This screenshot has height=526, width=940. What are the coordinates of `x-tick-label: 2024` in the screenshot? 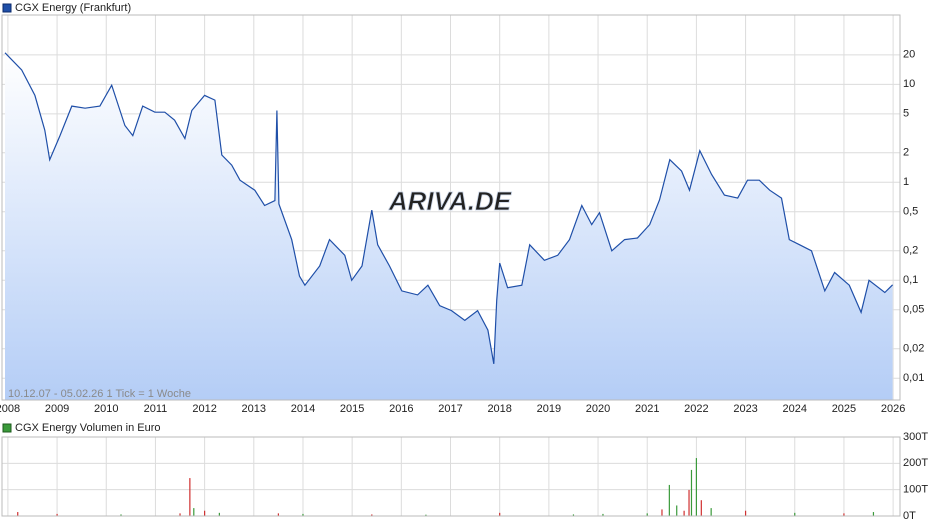 It's located at (795, 409).